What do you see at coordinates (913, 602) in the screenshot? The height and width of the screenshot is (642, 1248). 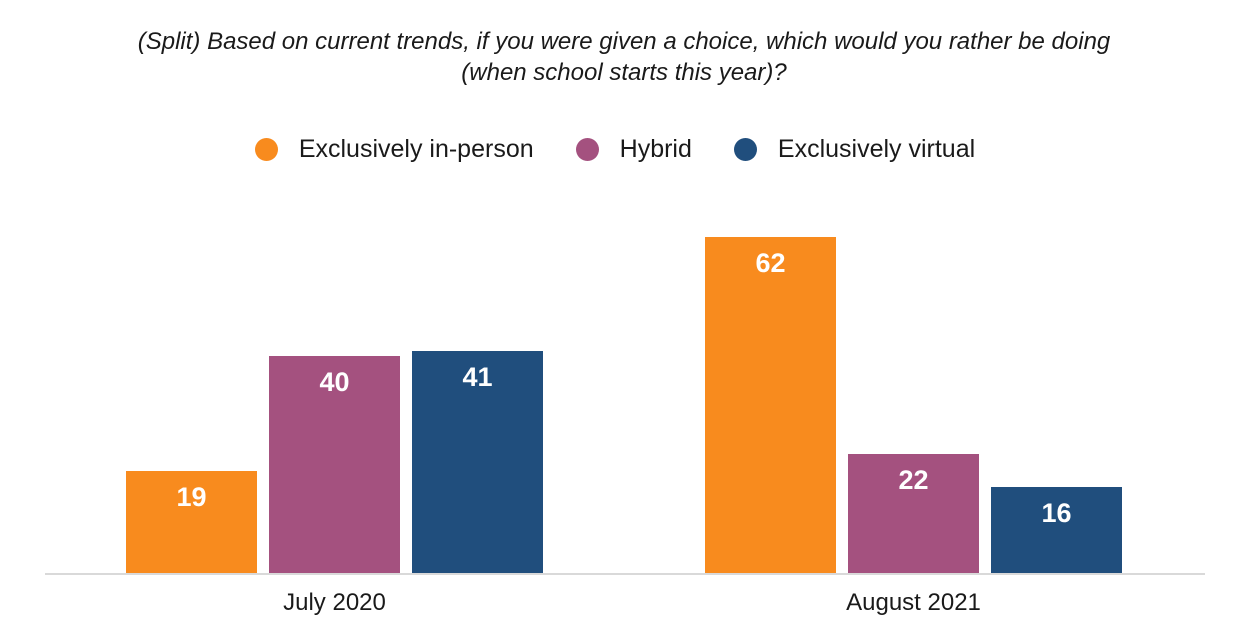 I see `x-axis-label-august-2021: August 2021` at bounding box center [913, 602].